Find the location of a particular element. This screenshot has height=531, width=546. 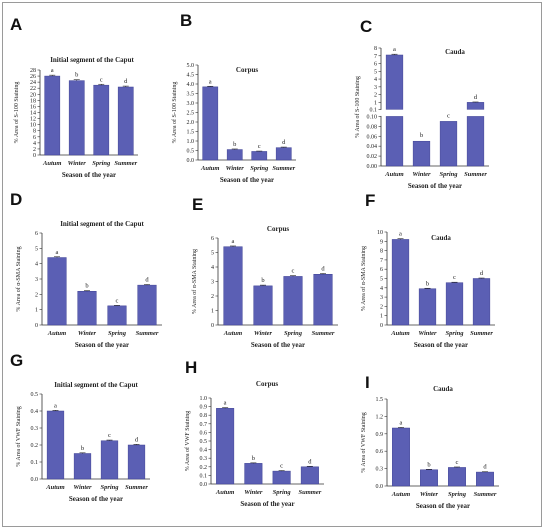

y-tick-label: 4.5 is located at coordinates (191, 76).